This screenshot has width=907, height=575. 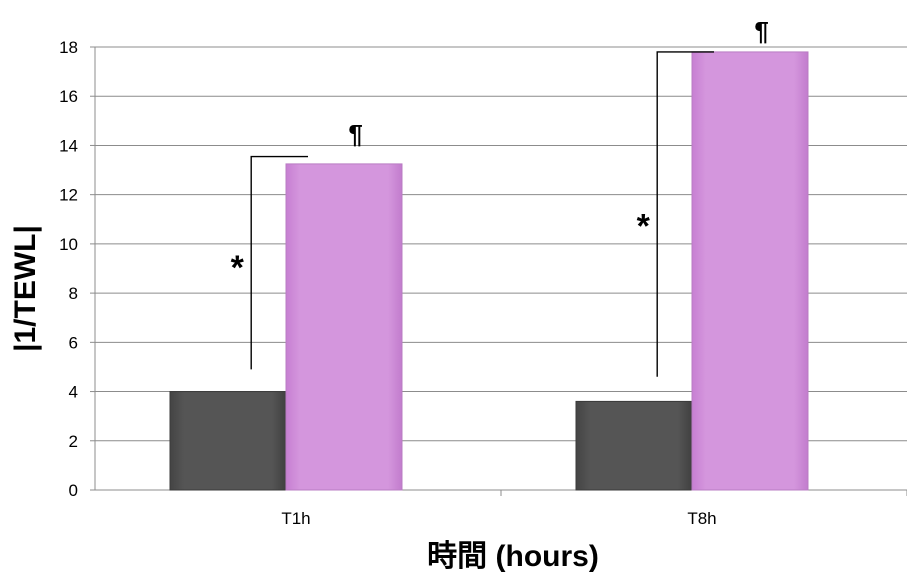 I want to click on y-tick-label: 10, so click(x=68, y=244).